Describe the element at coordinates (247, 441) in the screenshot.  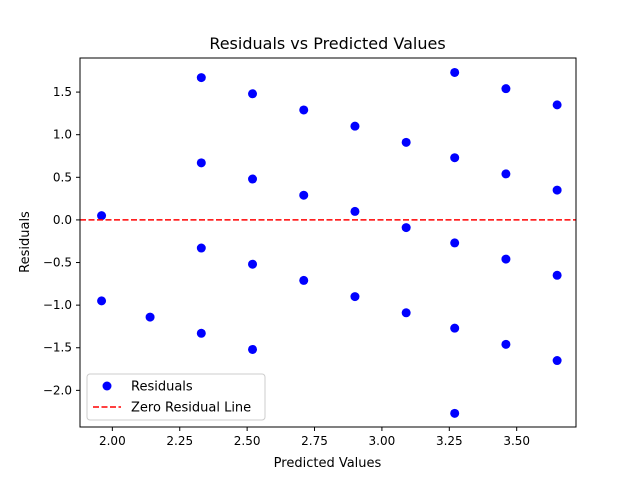
I see `x-tick-label: 2.50` at that location.